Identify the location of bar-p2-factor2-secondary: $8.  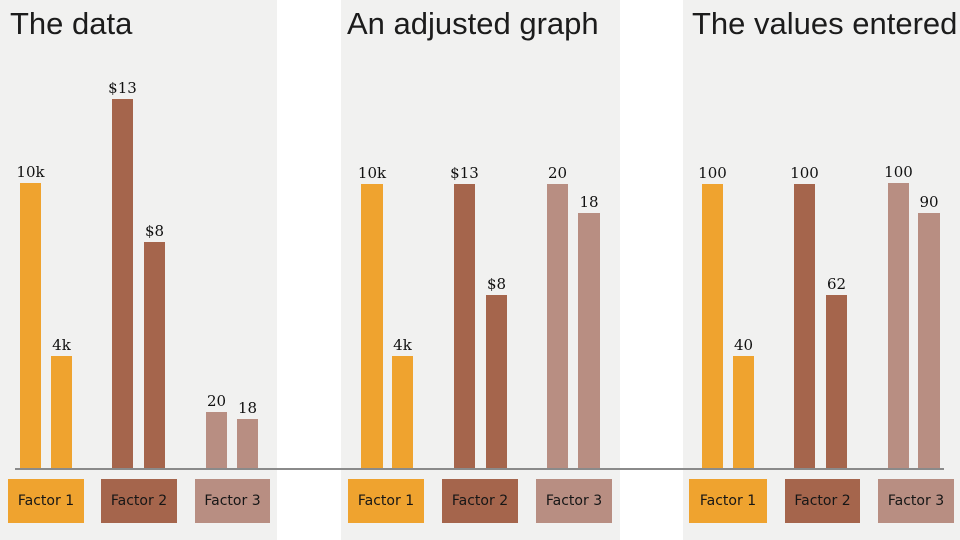
(496, 371).